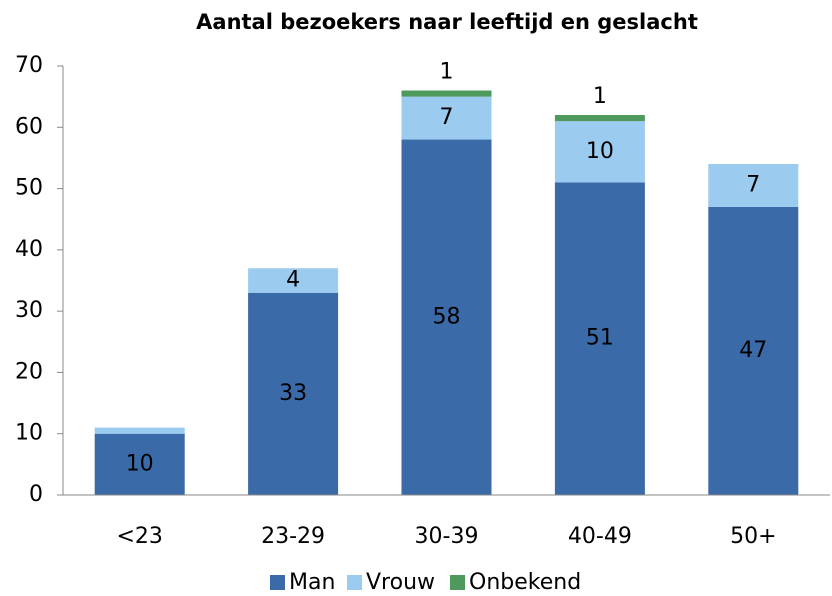 Image resolution: width=832 pixels, height=596 pixels. What do you see at coordinates (29, 433) in the screenshot?
I see `y-tick-label: 10` at bounding box center [29, 433].